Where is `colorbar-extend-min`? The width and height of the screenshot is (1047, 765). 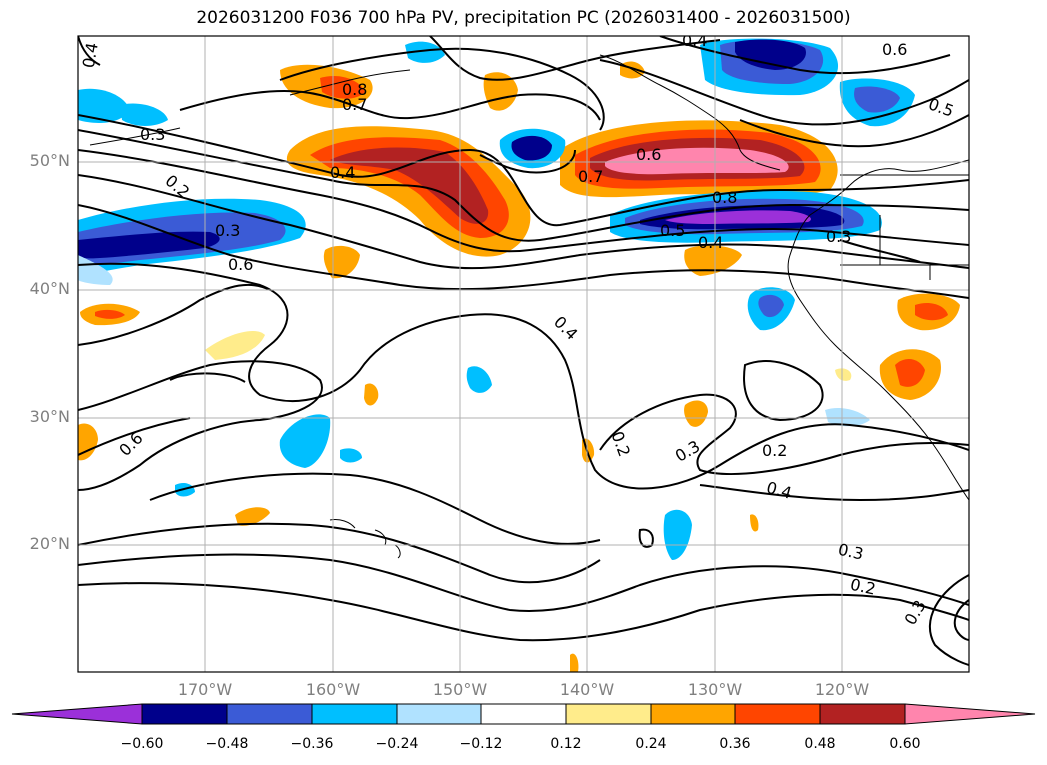 colorbar-extend-min is located at coordinates (77, 714).